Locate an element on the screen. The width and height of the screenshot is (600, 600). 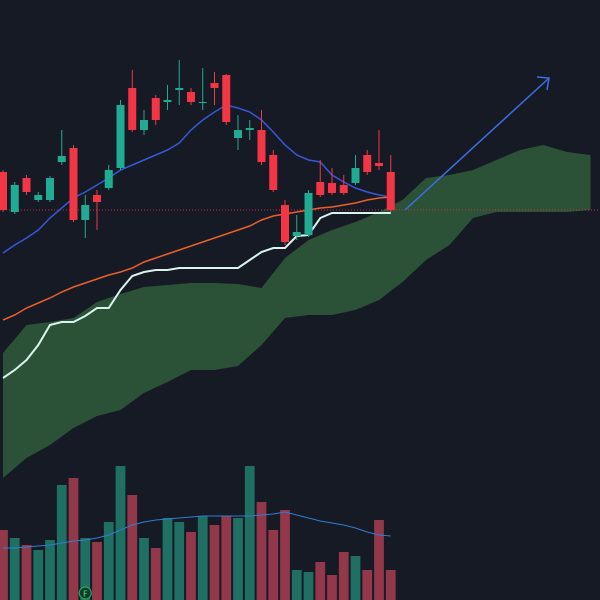
trend-arrow is located at coordinates (476, 144).